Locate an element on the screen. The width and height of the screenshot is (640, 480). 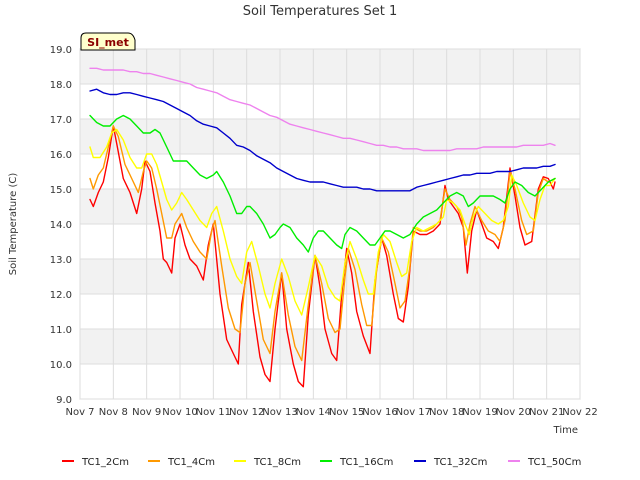
x-tick-label: Nov 9 is located at coordinates (146, 412).